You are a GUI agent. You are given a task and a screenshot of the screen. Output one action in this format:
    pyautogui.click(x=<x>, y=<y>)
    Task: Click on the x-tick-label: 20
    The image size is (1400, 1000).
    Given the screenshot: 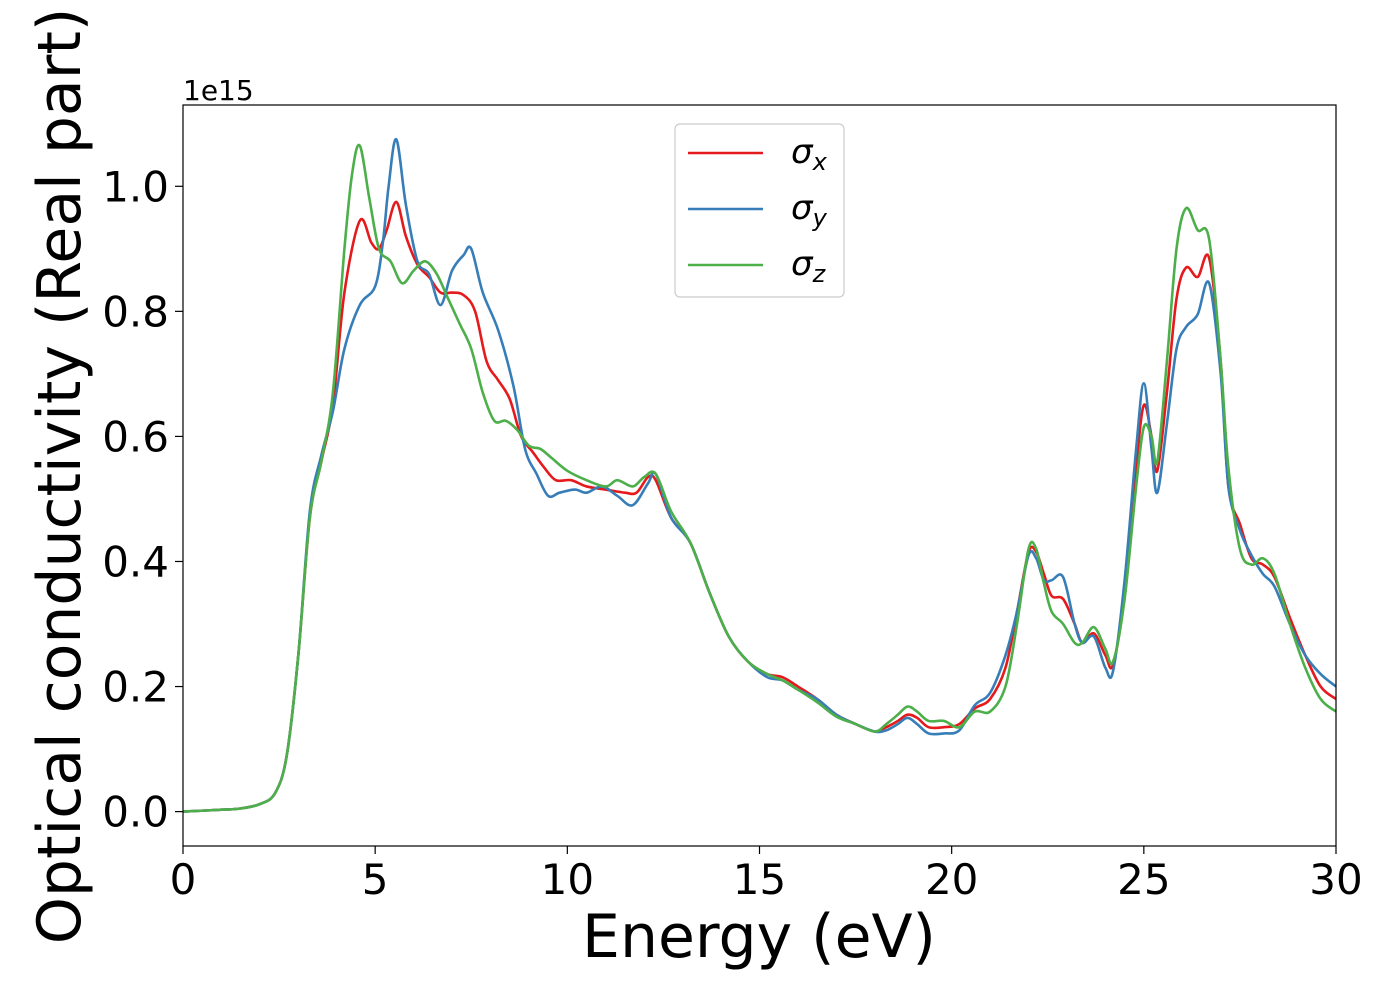 What is the action you would take?
    pyautogui.click(x=951, y=879)
    